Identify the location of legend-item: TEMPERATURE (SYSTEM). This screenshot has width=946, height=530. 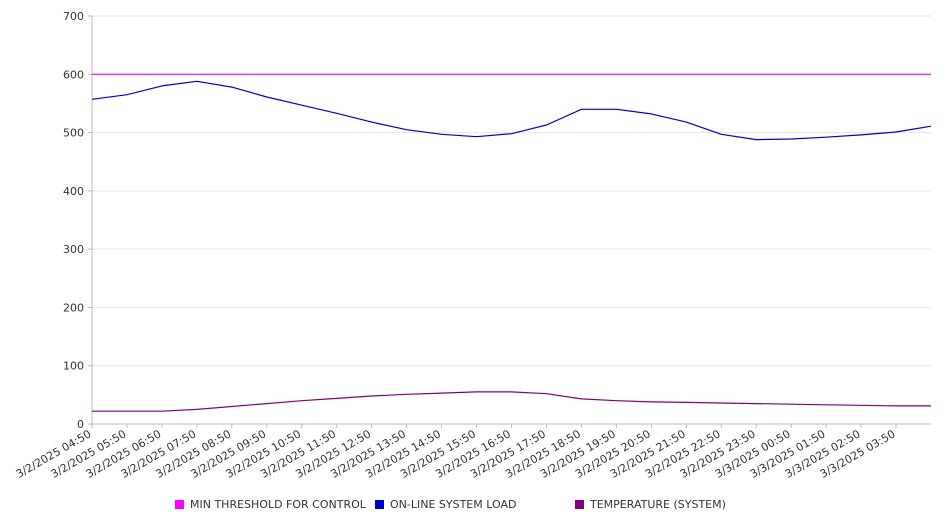
(650, 504).